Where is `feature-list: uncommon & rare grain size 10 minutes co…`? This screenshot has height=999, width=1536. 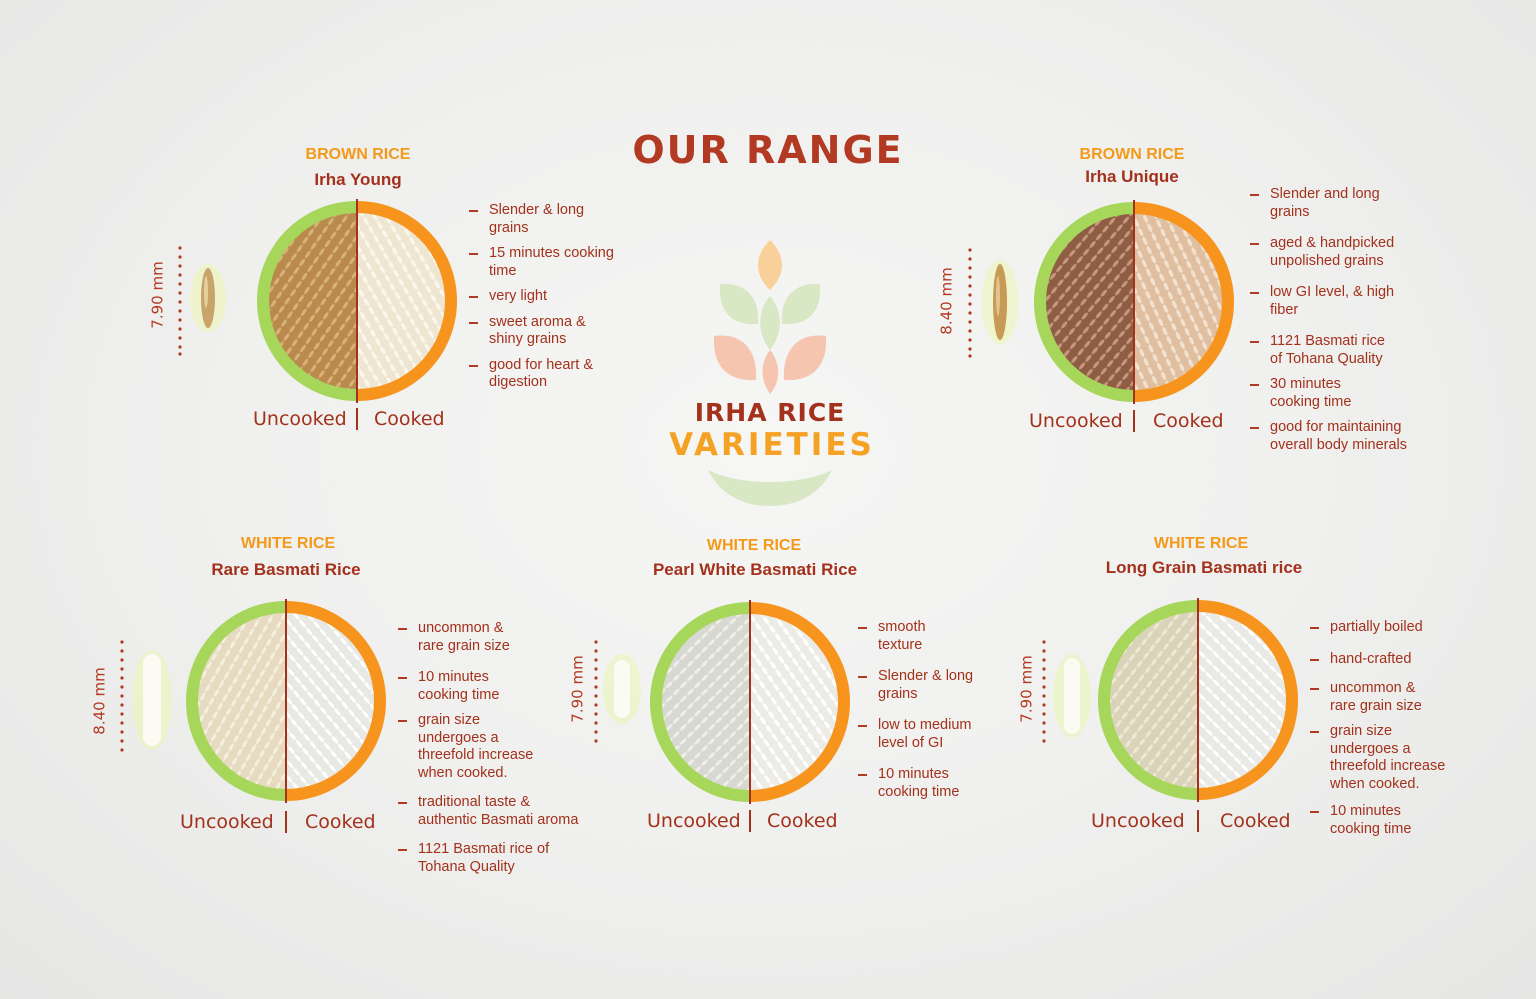 feature-list: uncommon & rare grain size 10 minutes co… is located at coordinates (493, 752).